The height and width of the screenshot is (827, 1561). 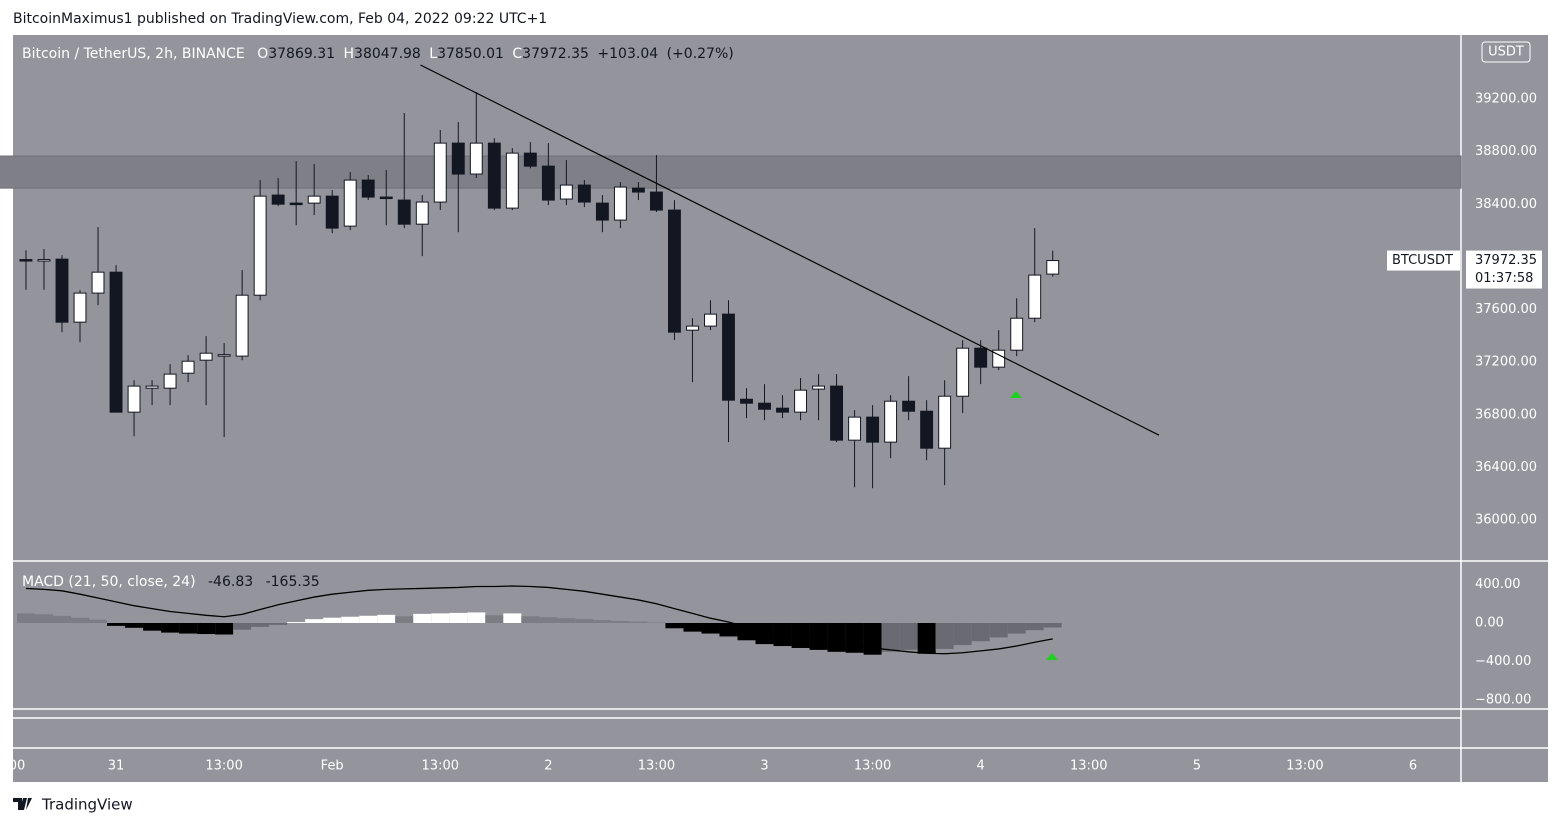 What do you see at coordinates (332, 766) in the screenshot?
I see `x-tick-label: Feb` at bounding box center [332, 766].